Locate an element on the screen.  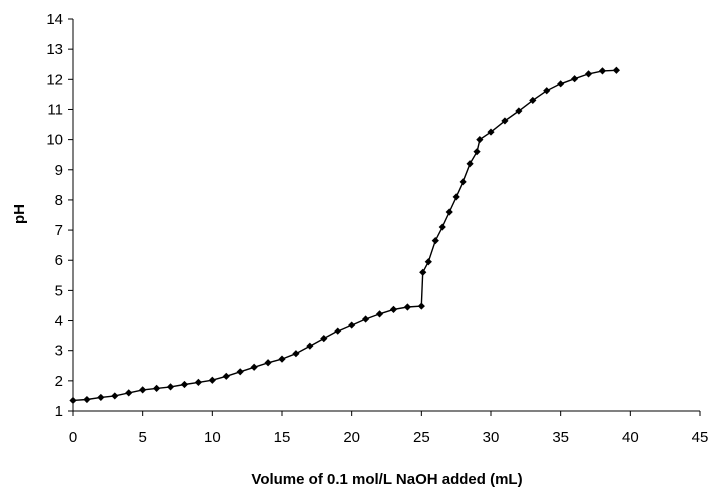
x-tick-label: 0 is located at coordinates (73, 437).